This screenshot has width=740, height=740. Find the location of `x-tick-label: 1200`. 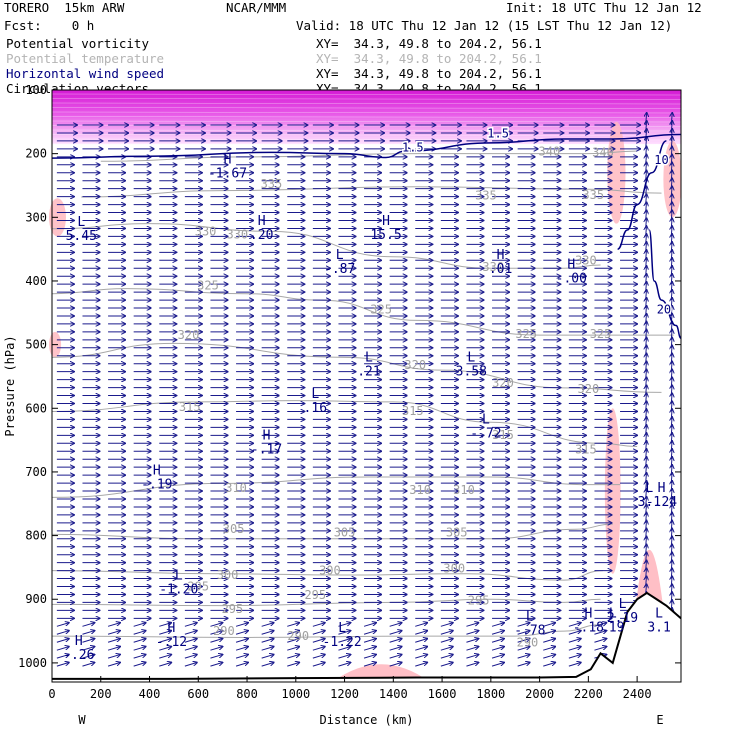

x-tick-label: 1200 is located at coordinates (344, 694).